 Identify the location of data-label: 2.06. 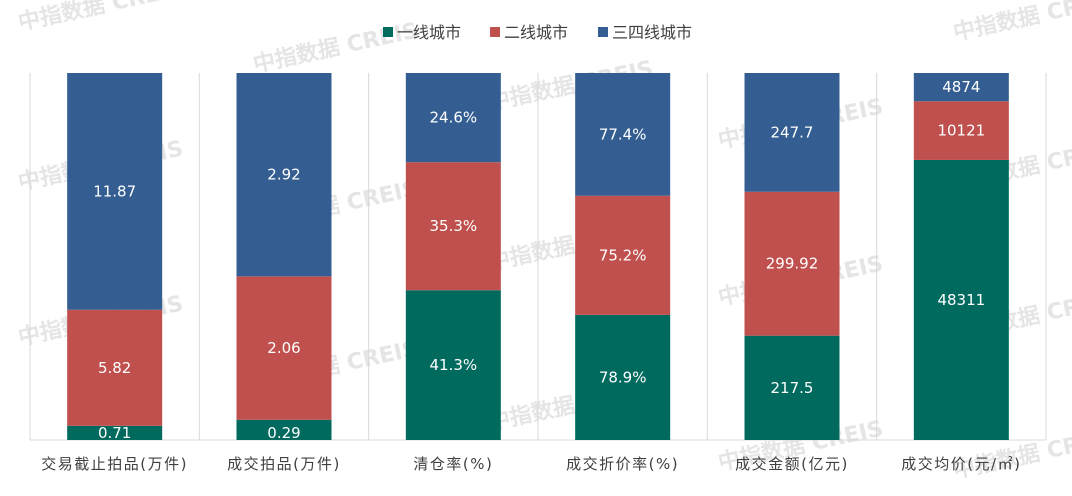
(283, 348).